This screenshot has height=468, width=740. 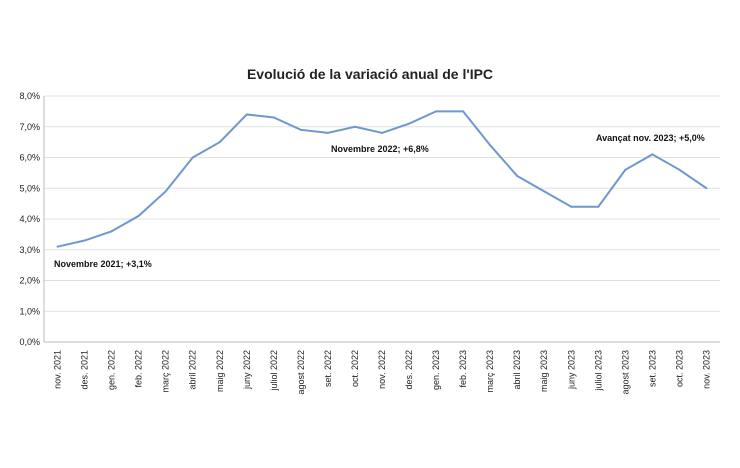 I want to click on x-tick-label: abril 2023, so click(x=517, y=370).